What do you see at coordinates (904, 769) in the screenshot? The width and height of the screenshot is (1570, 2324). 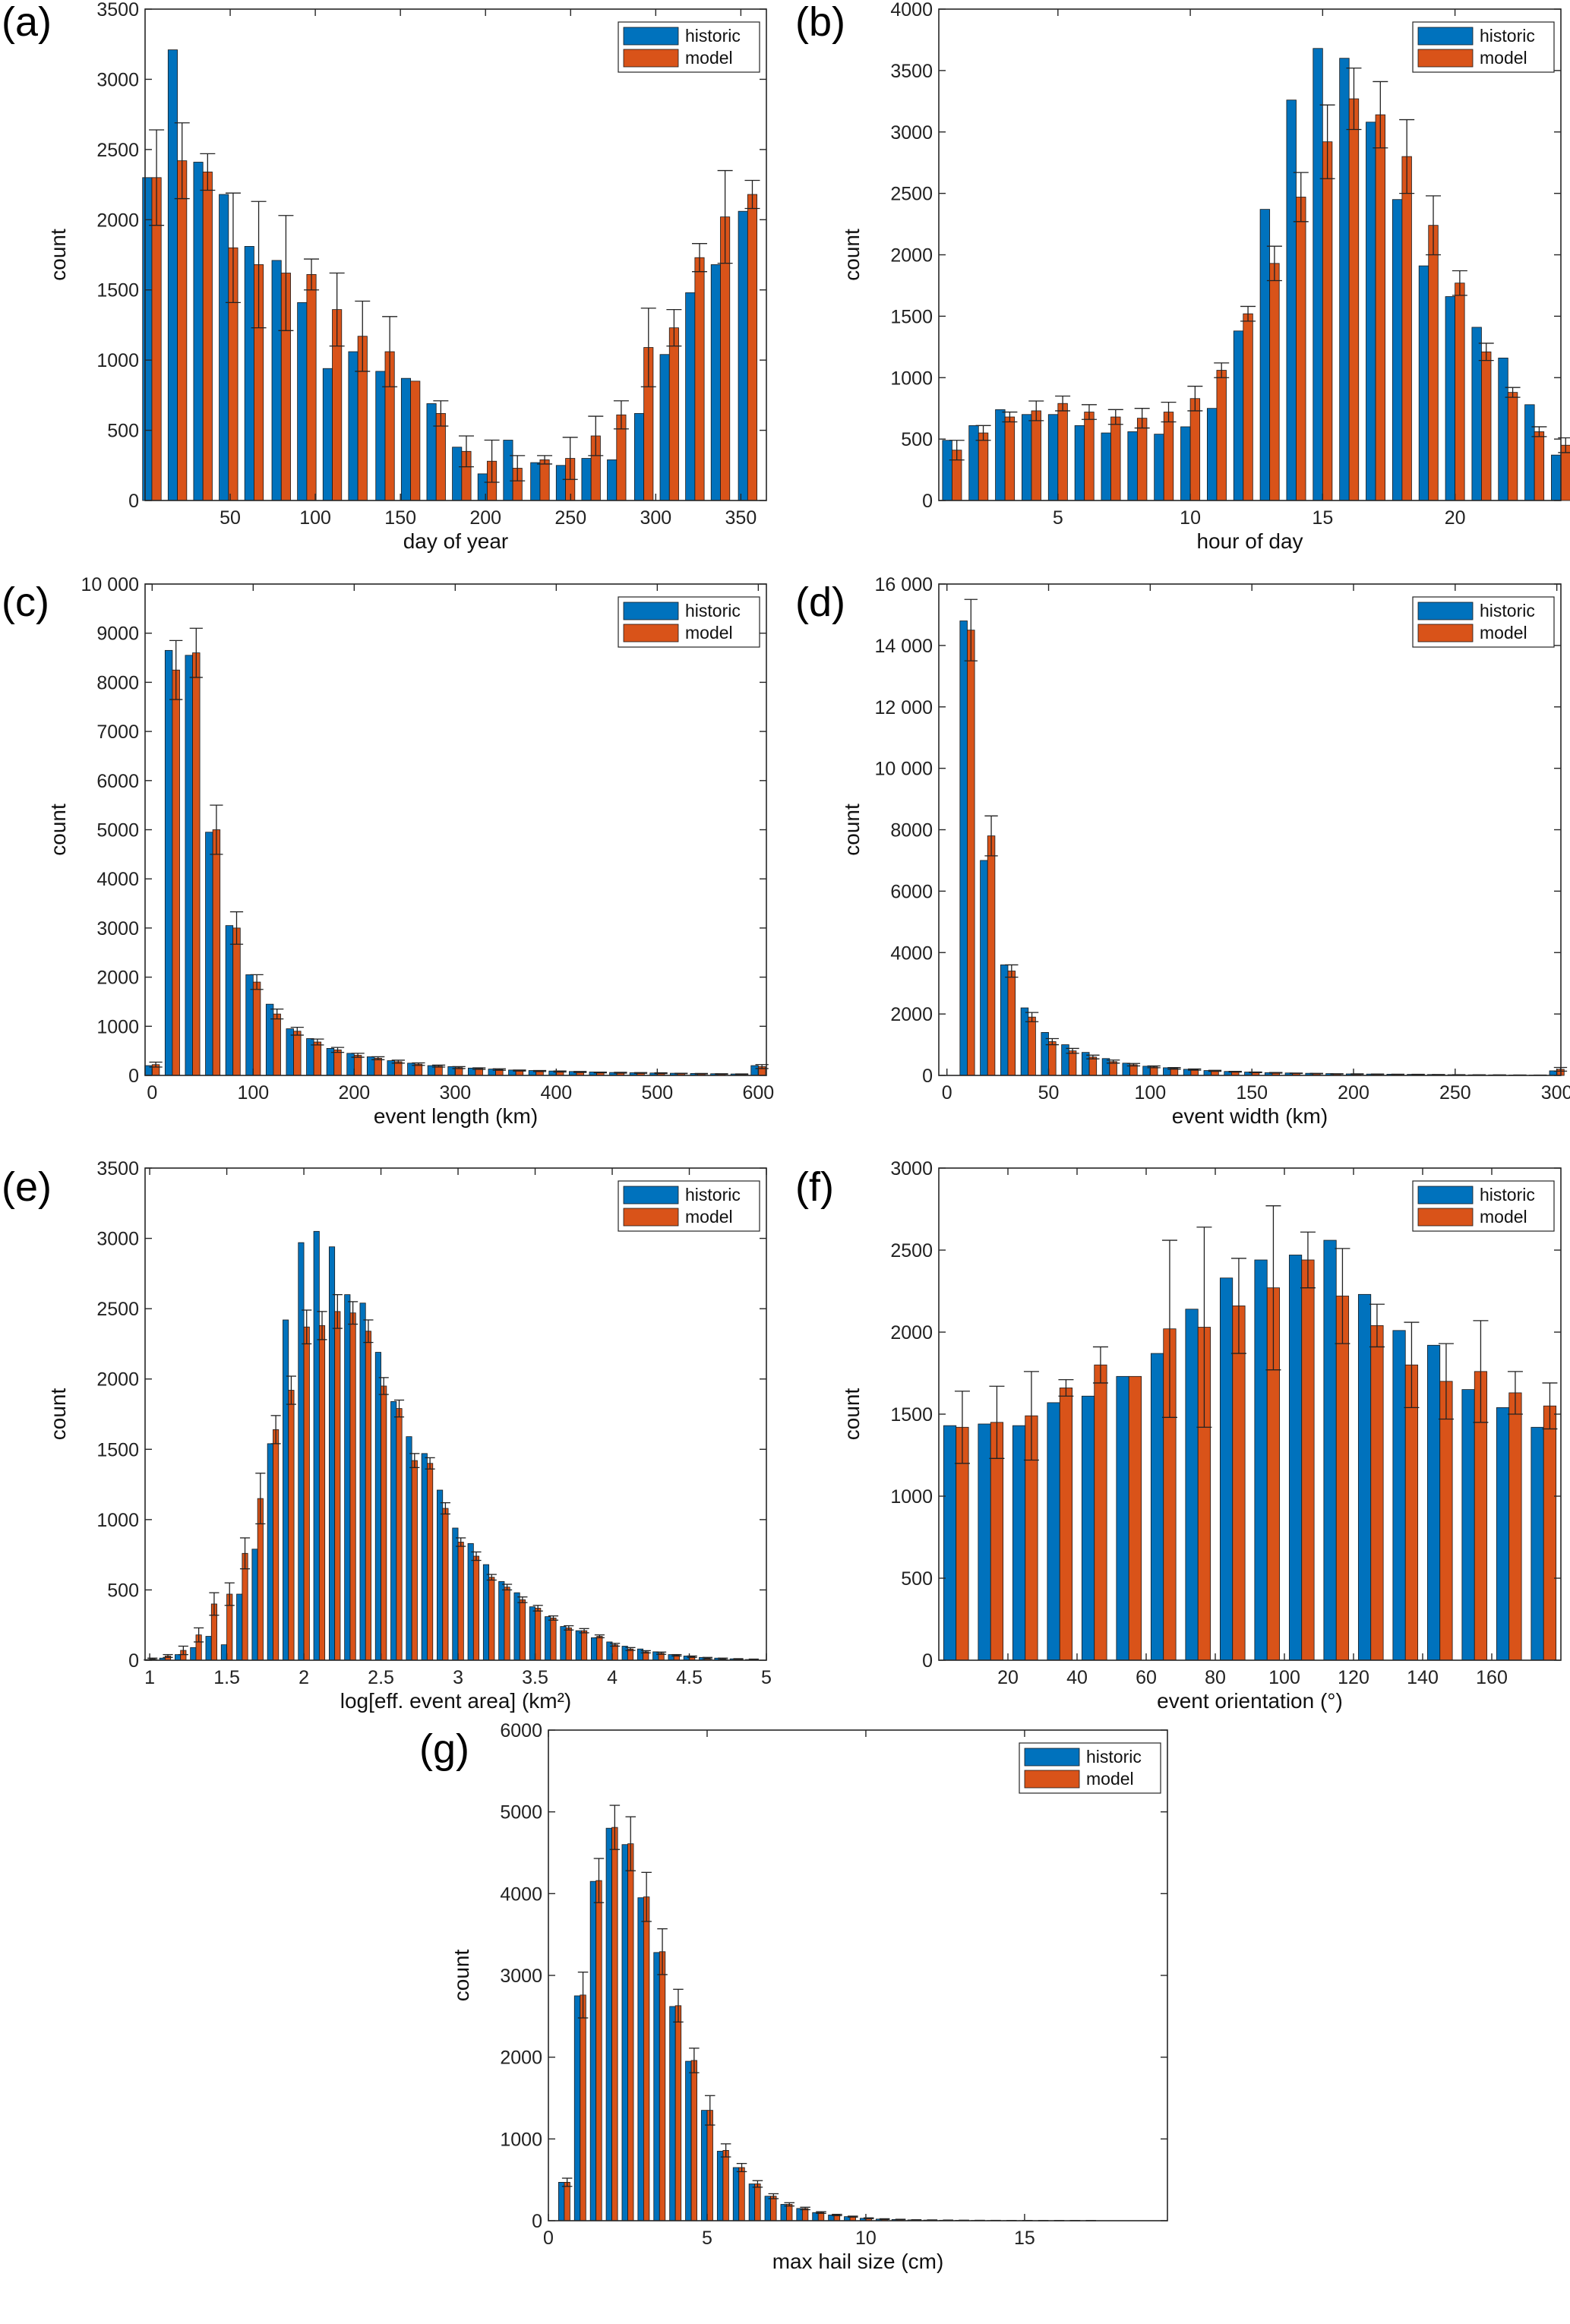 I see `y-tick-label: 10 000` at bounding box center [904, 769].